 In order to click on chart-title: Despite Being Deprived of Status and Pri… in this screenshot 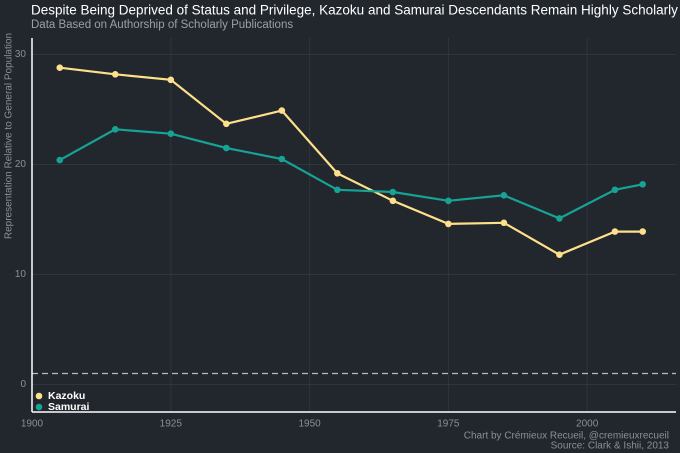, I will do `click(354, 10)`.